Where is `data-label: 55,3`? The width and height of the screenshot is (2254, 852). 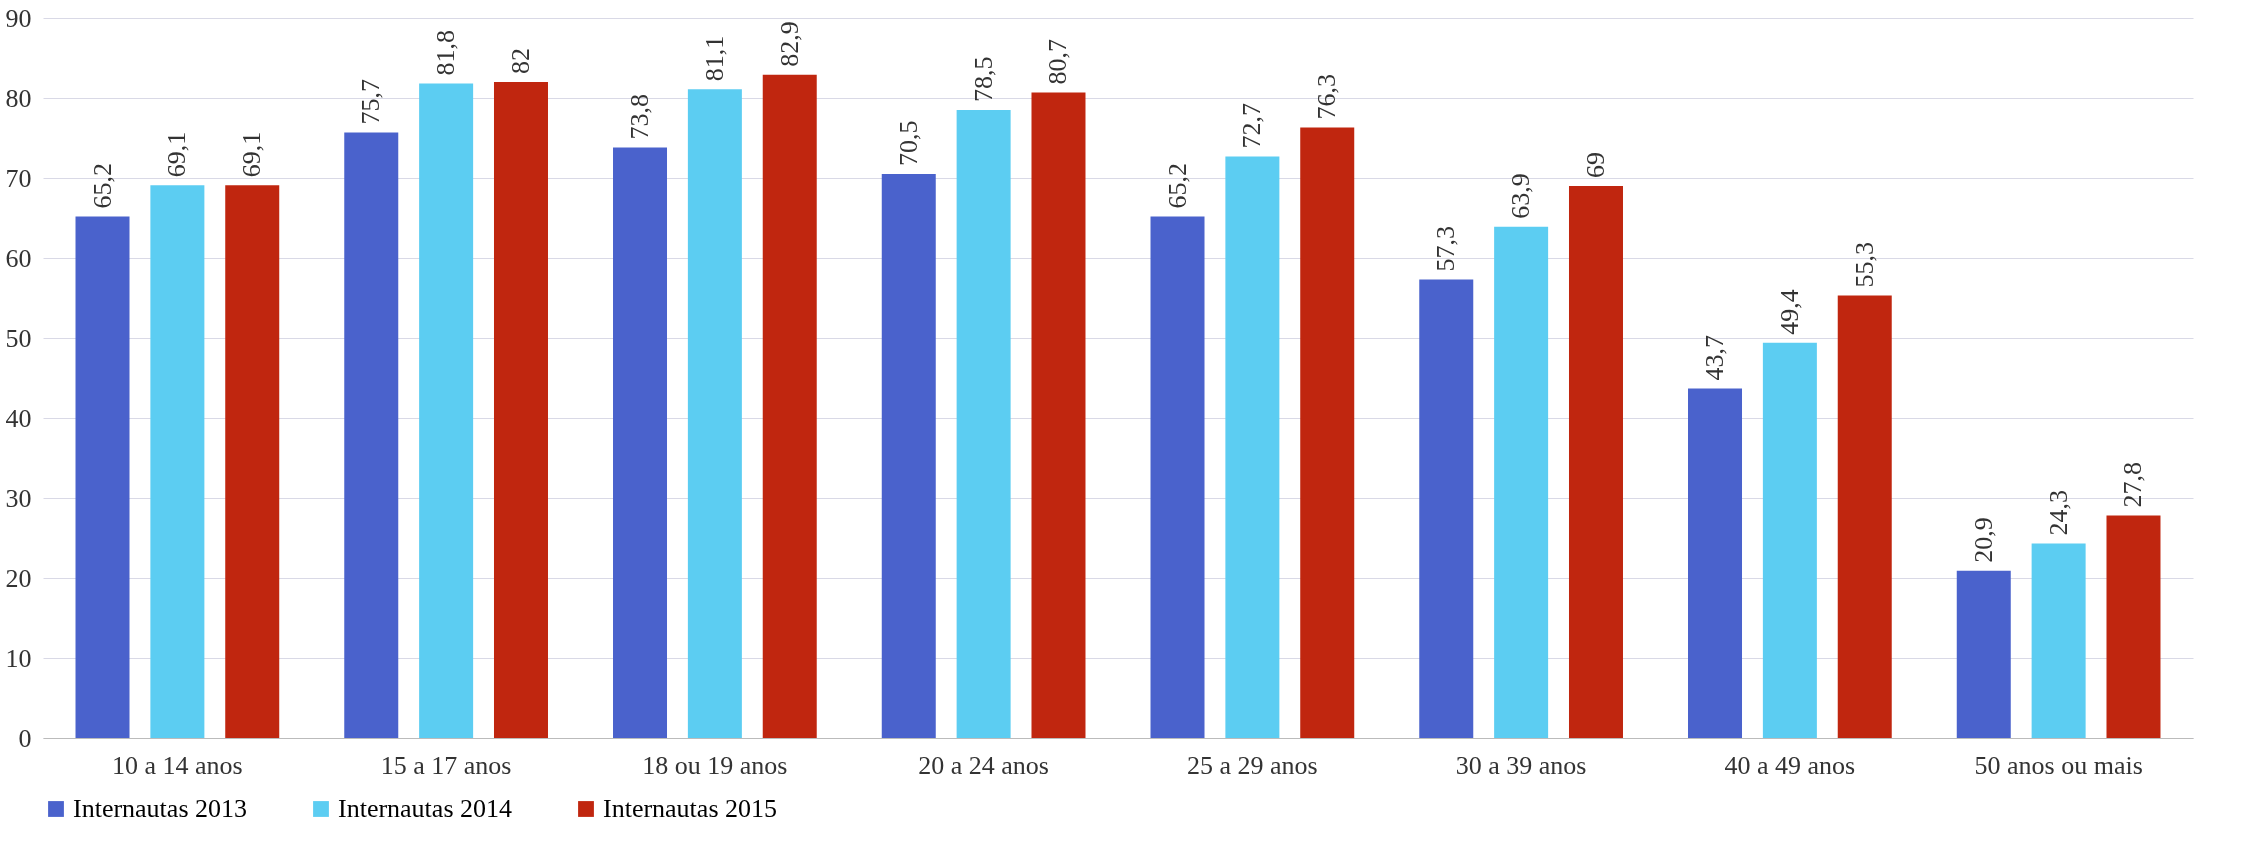 data-label: 55,3 is located at coordinates (1864, 265).